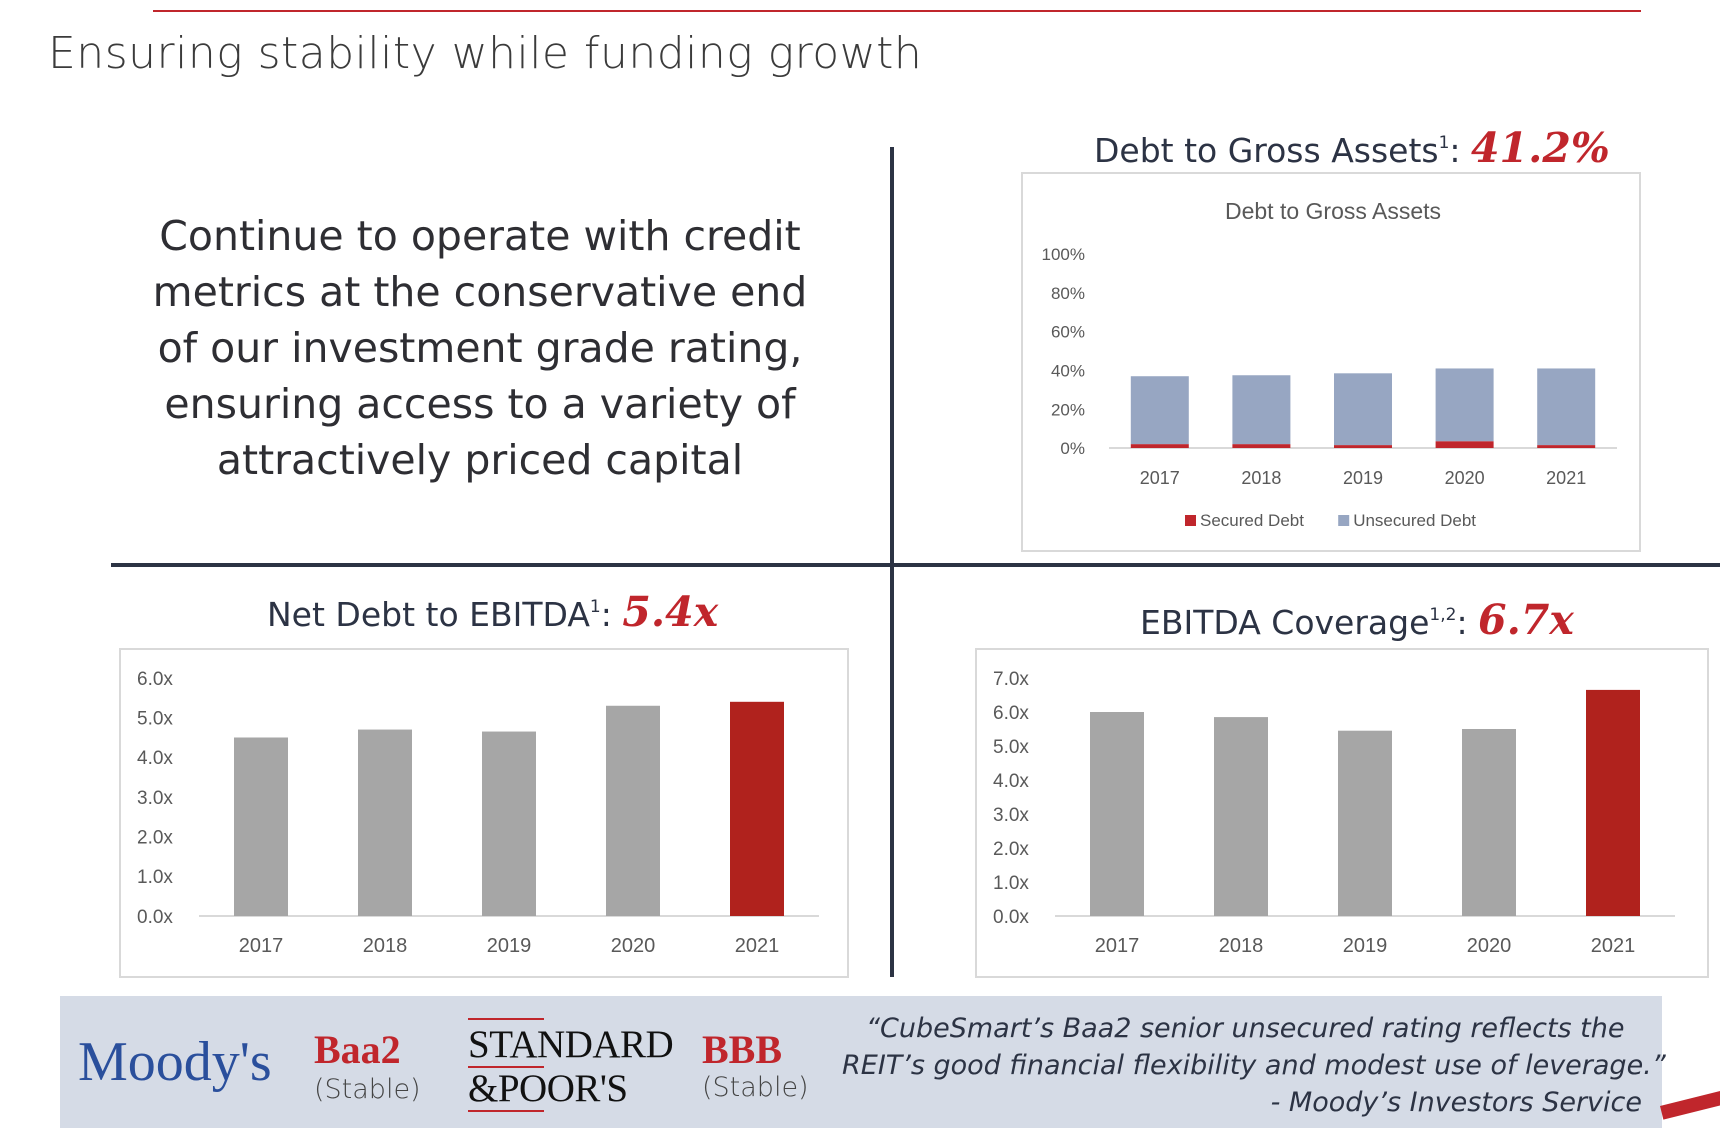 The image size is (1720, 1136). Describe the element at coordinates (1333, 211) in the screenshot. I see `chart-title: Debt to Gross Assets` at that location.